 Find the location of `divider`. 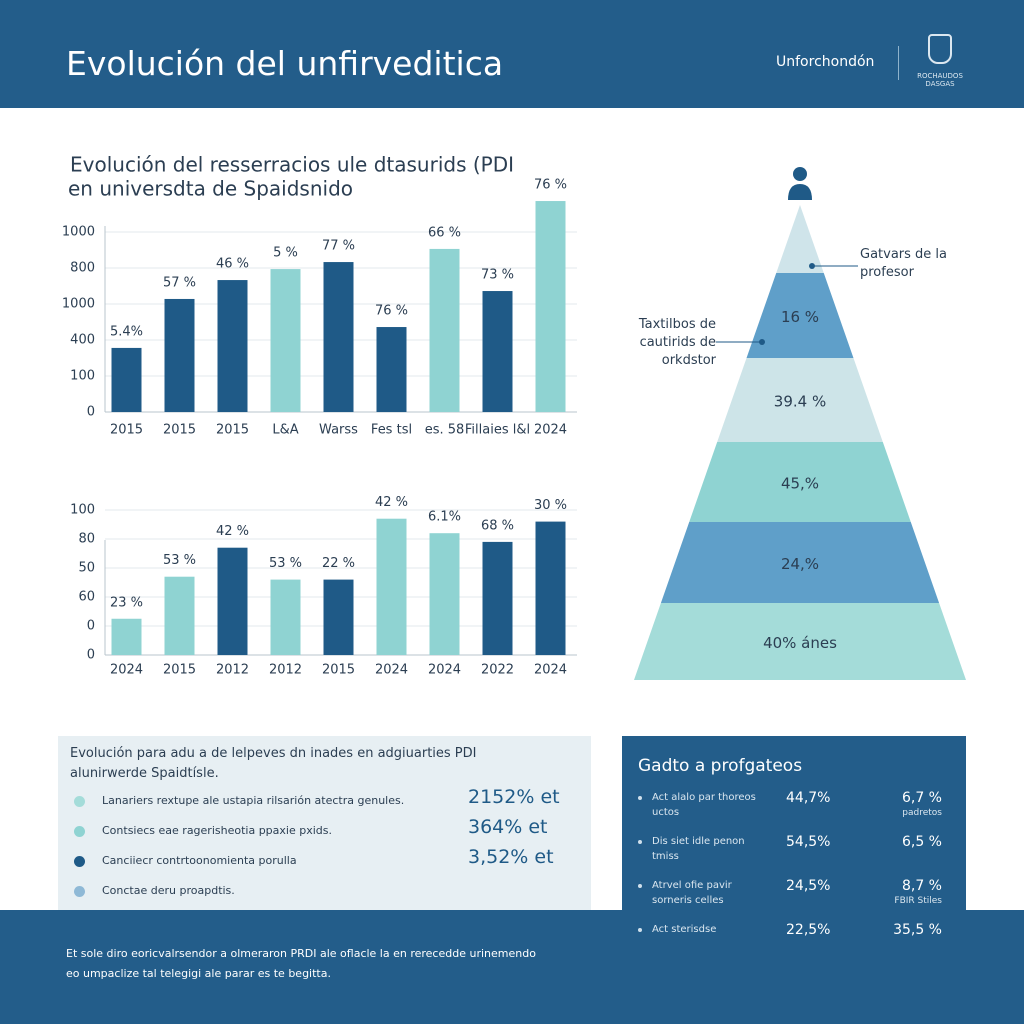

divider is located at coordinates (898, 63).